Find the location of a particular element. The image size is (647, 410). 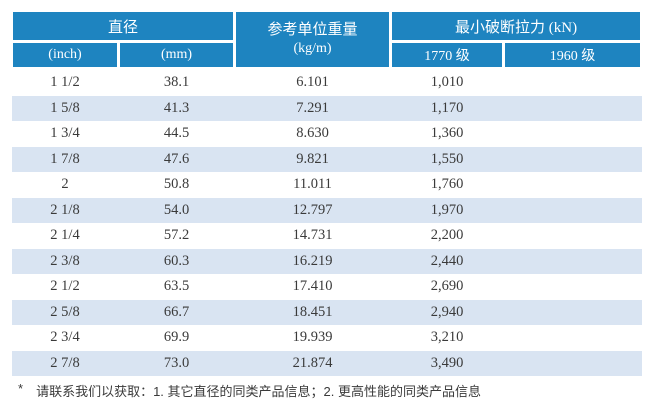

cell-inch: 2 3/4 is located at coordinates (65, 337).